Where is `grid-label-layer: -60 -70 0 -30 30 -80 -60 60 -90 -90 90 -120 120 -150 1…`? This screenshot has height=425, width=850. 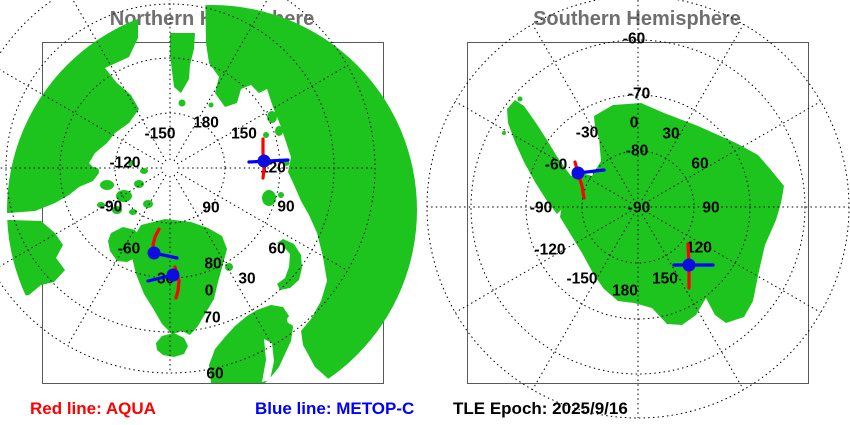
grid-label-layer: -60 -70 0 -30 30 -80 -60 60 -90 -90 90 -120 120 -150 1… is located at coordinates (625, 165).